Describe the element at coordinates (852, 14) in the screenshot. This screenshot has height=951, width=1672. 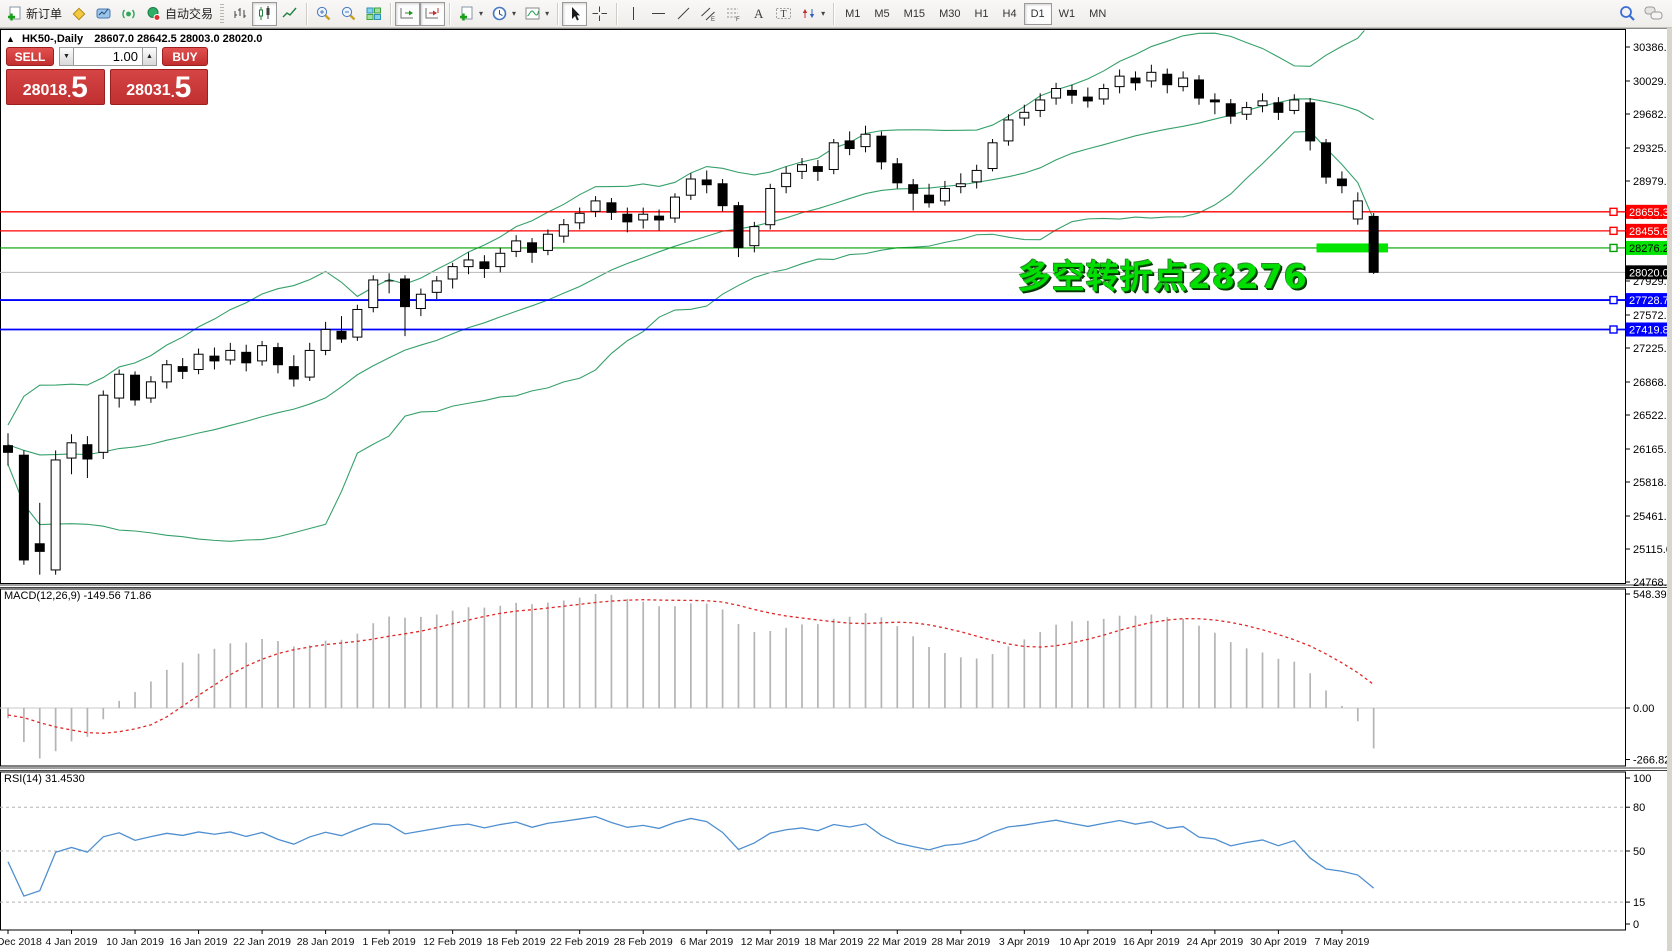
I see `timeframe-m1-button: M1` at that location.